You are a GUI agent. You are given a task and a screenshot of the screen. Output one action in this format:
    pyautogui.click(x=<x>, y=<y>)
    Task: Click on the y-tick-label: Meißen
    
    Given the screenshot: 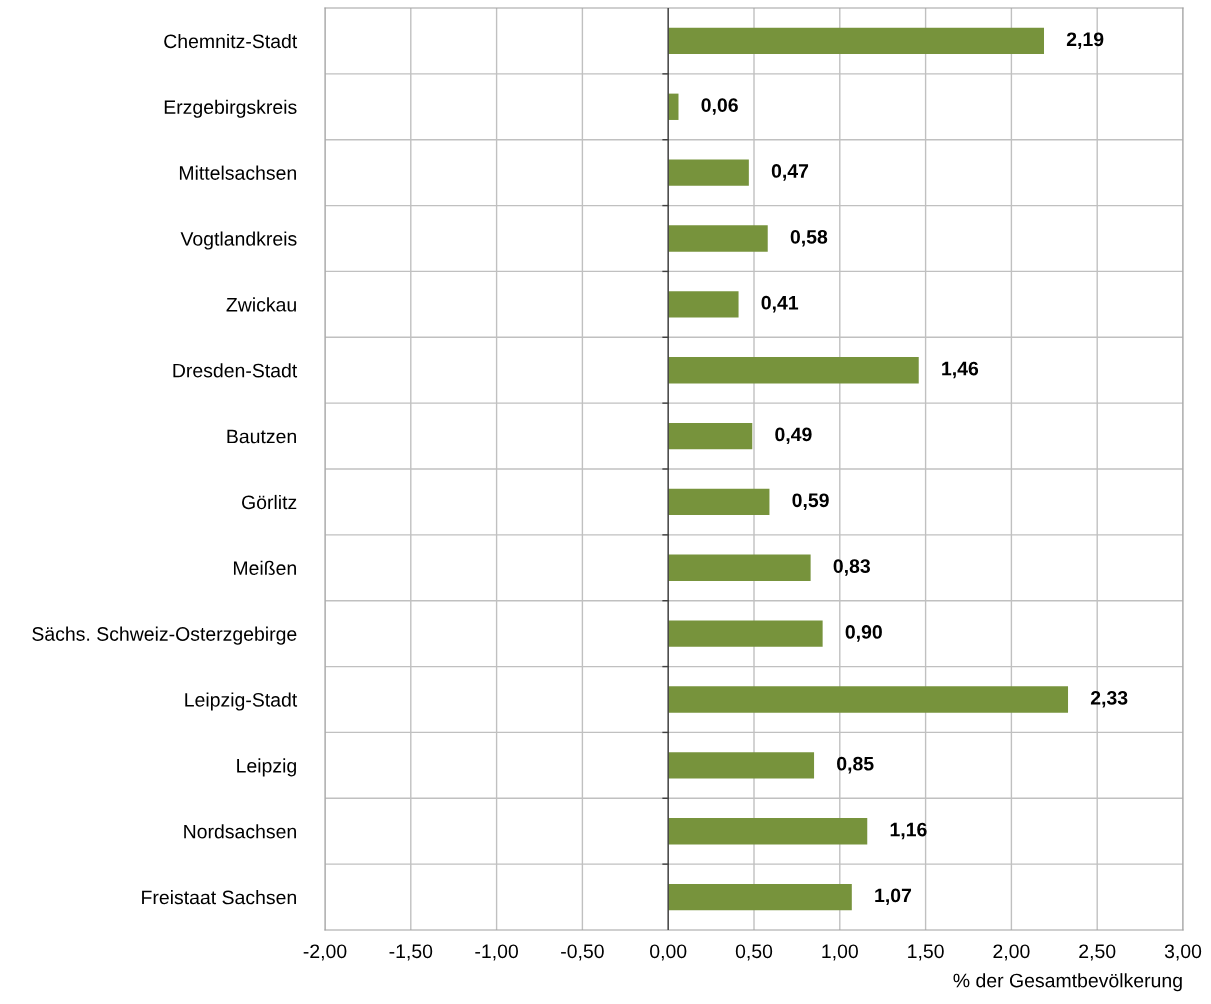 What is the action you would take?
    pyautogui.click(x=264, y=568)
    